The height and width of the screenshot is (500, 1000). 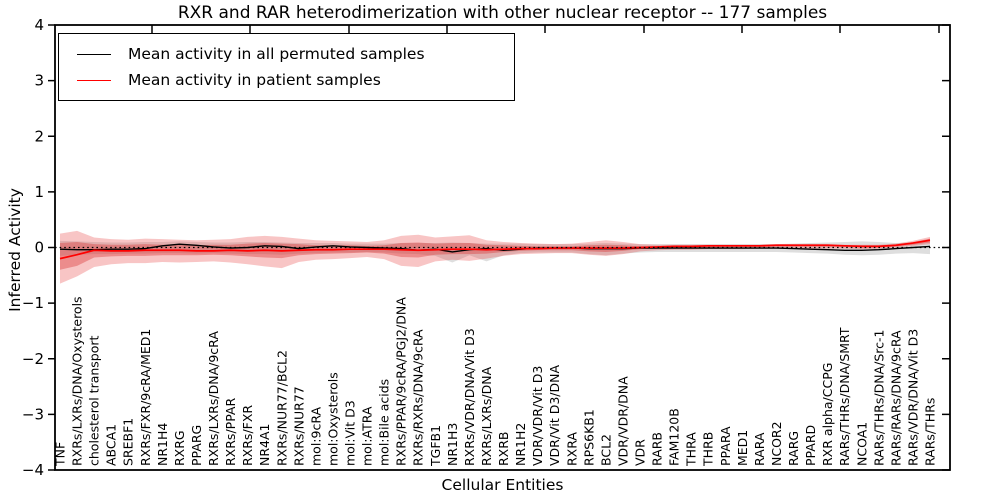 I want to click on x-tick-label: TNF, so click(x=60, y=454).